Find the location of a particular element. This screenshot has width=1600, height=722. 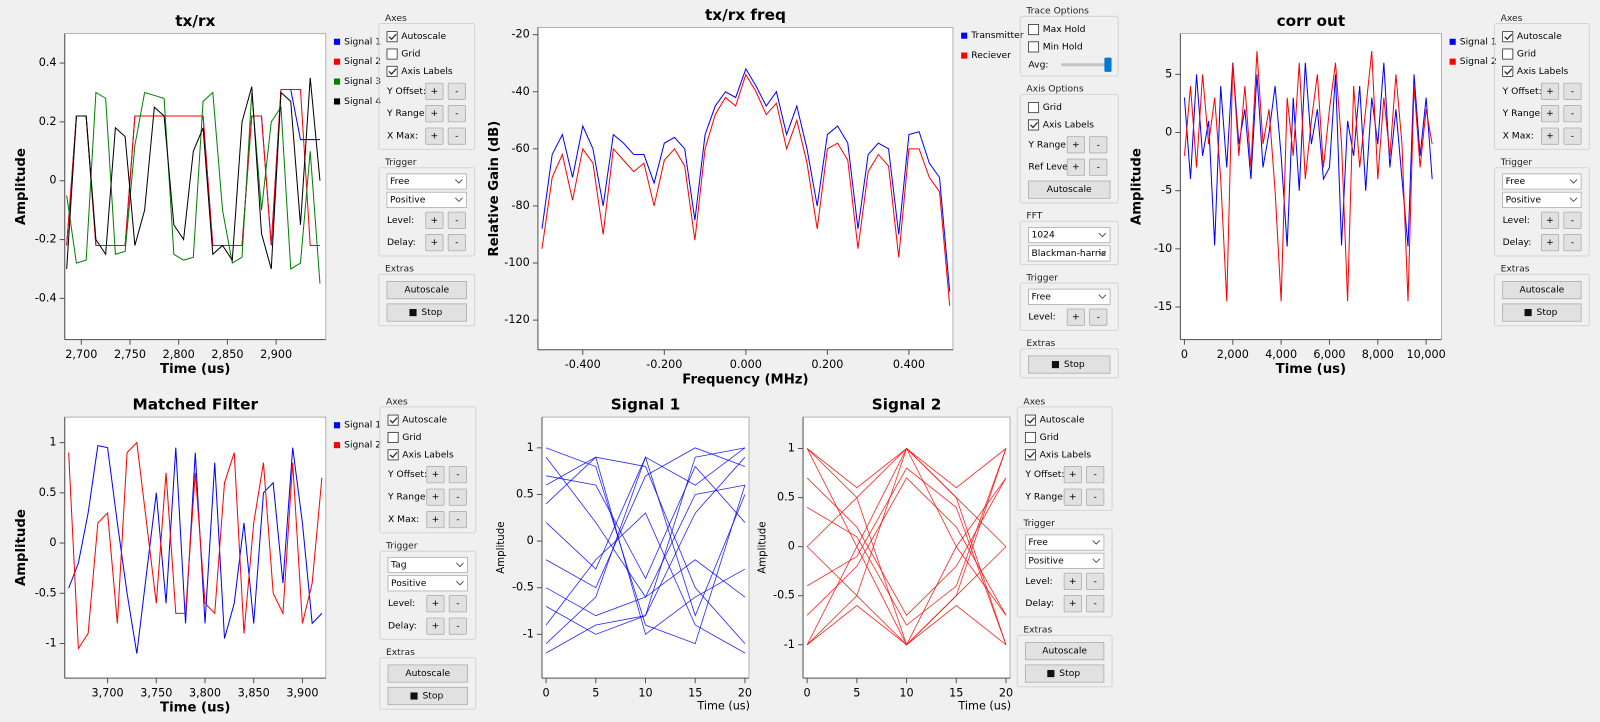

row-label: Y Range: is located at coordinates (408, 497).